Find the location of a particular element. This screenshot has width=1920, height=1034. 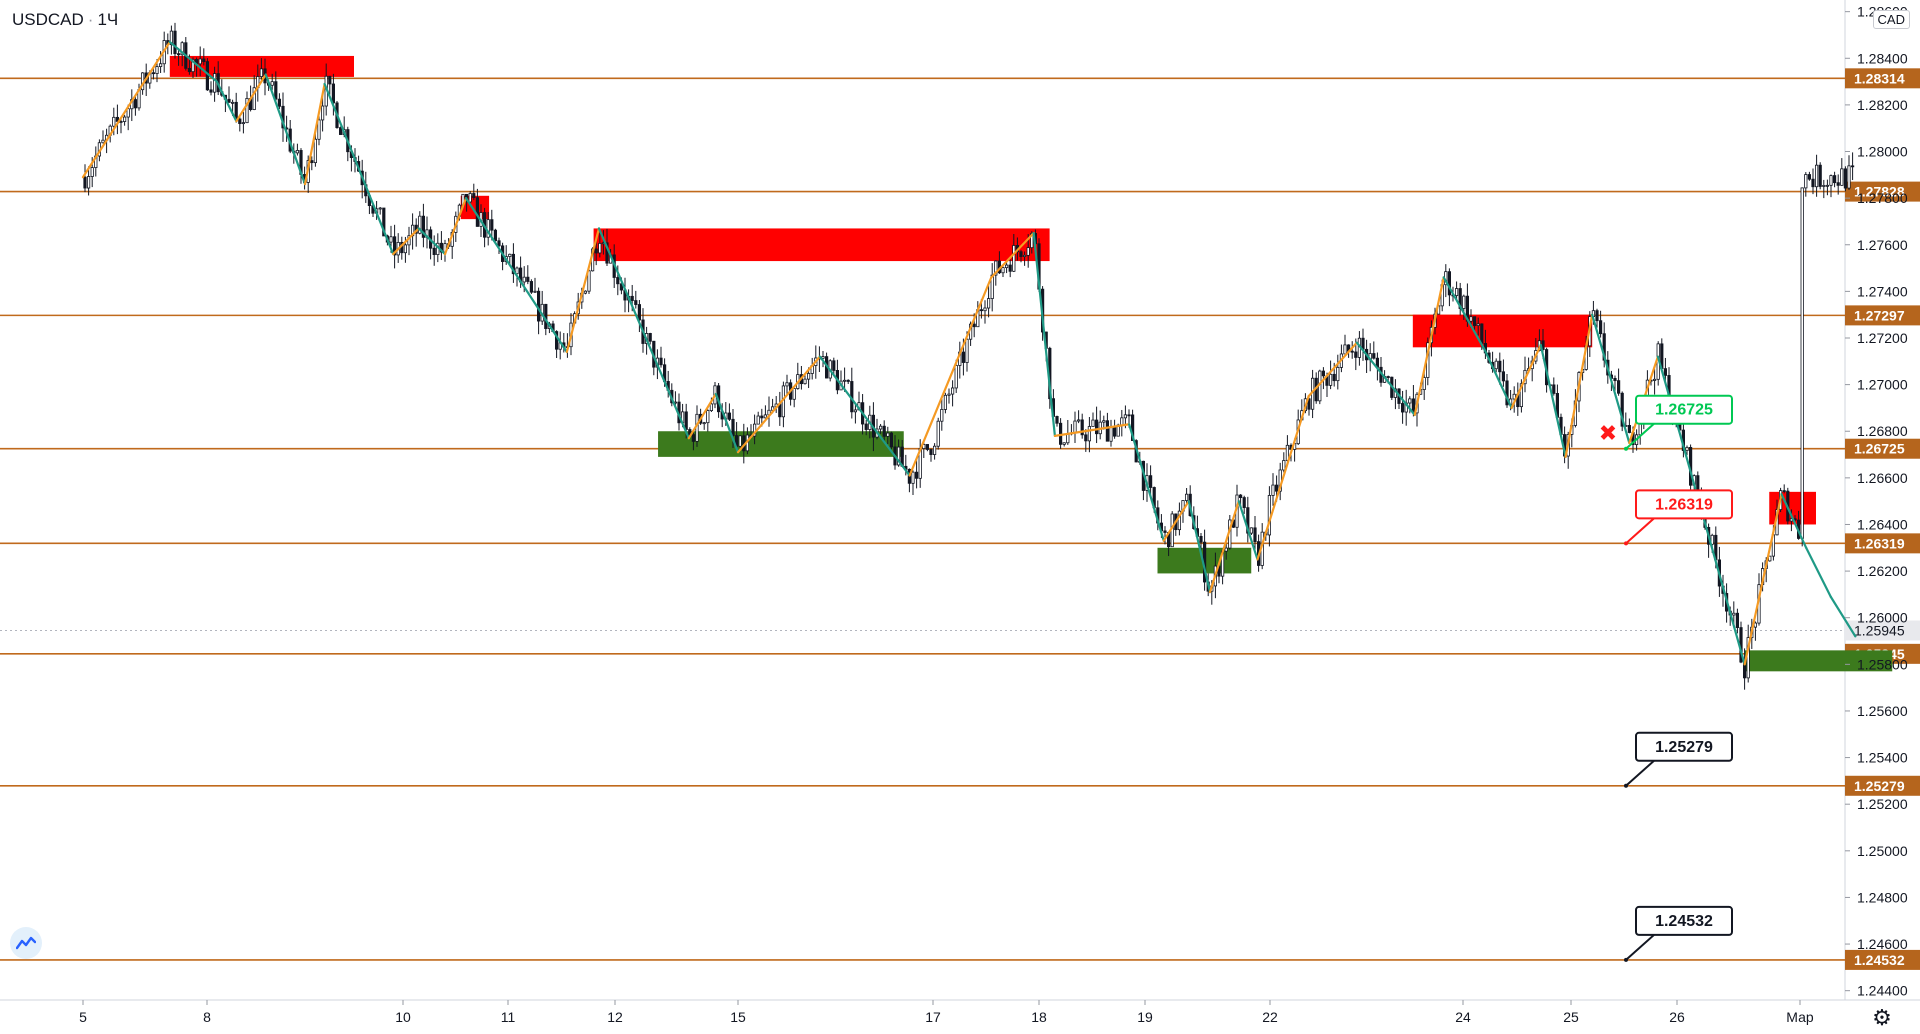

x-tick-label: 25 is located at coordinates (1571, 1017).